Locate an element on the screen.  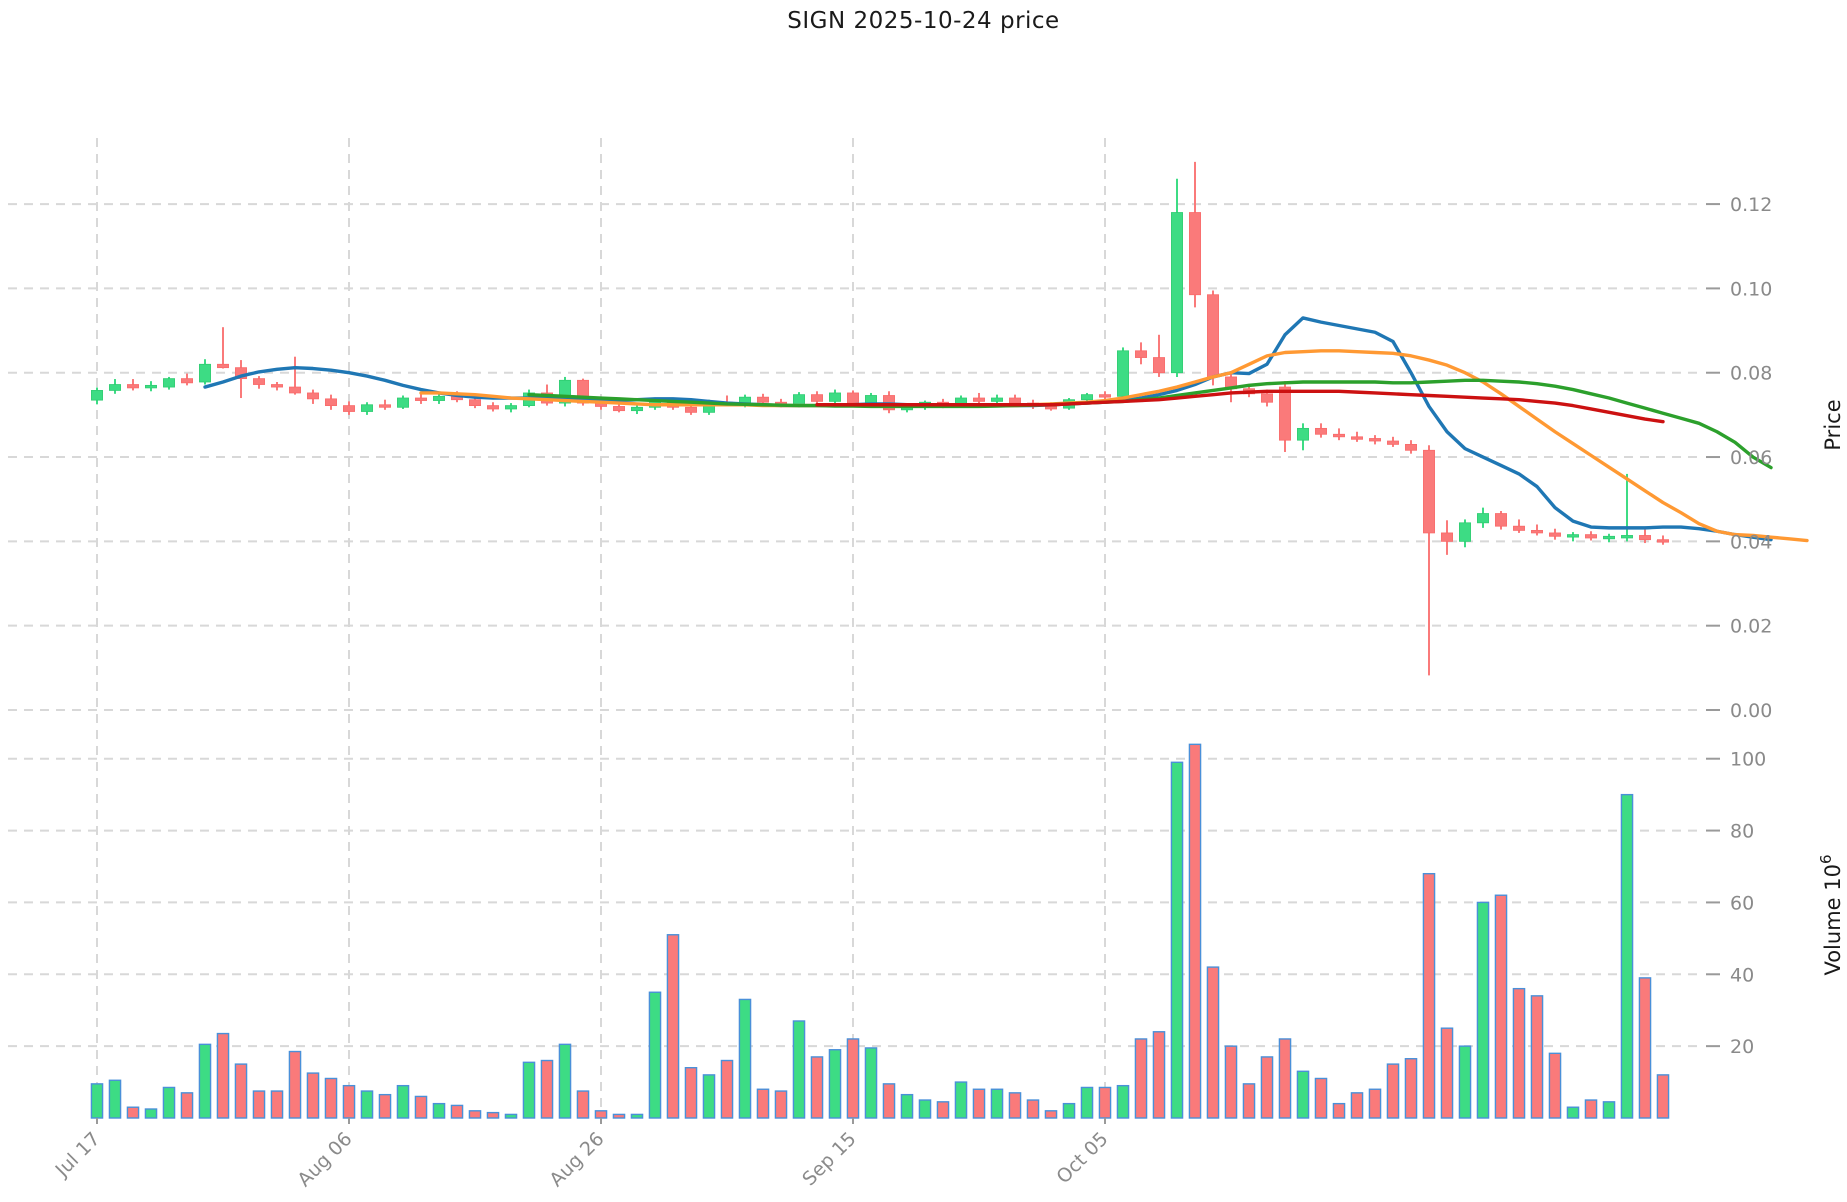
svg-text: Oct 05 is located at coordinates (1082, 1158).